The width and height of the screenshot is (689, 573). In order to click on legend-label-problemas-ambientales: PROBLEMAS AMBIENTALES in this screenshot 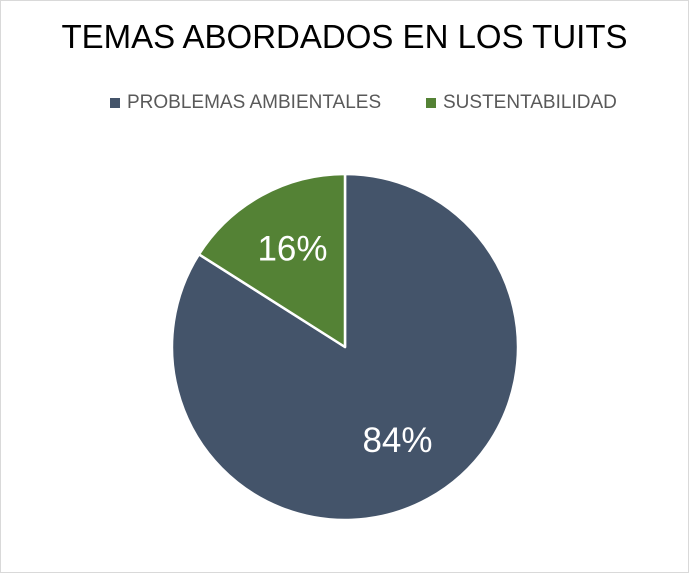, I will do `click(254, 102)`.